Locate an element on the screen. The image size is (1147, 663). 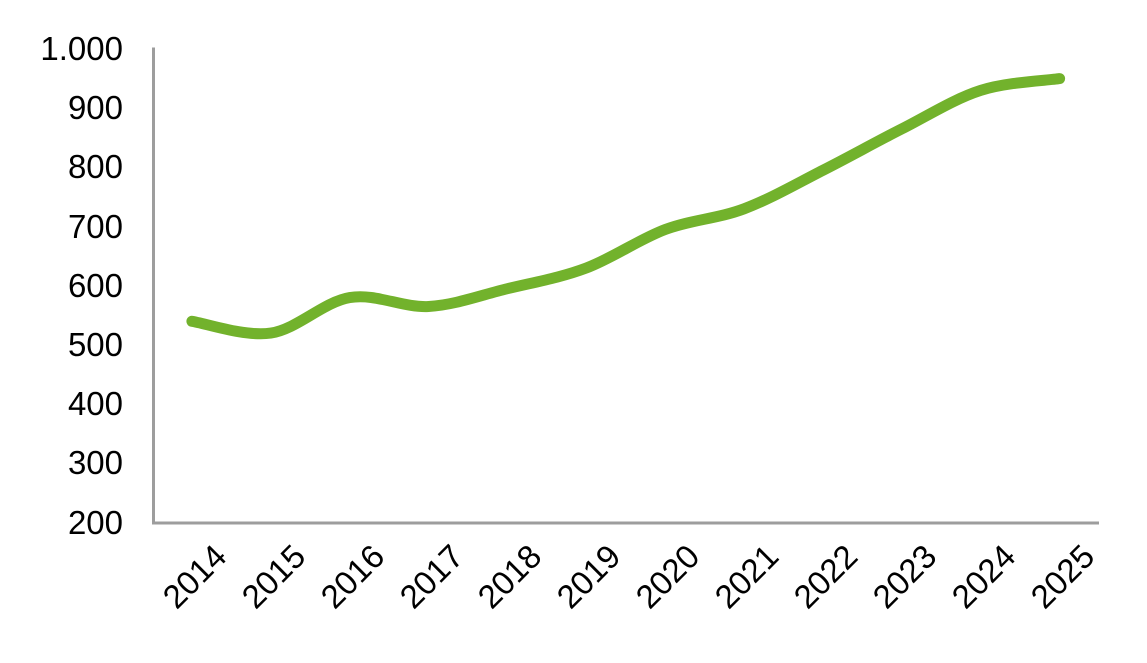
y-tick-label: 800 is located at coordinates (95, 167).